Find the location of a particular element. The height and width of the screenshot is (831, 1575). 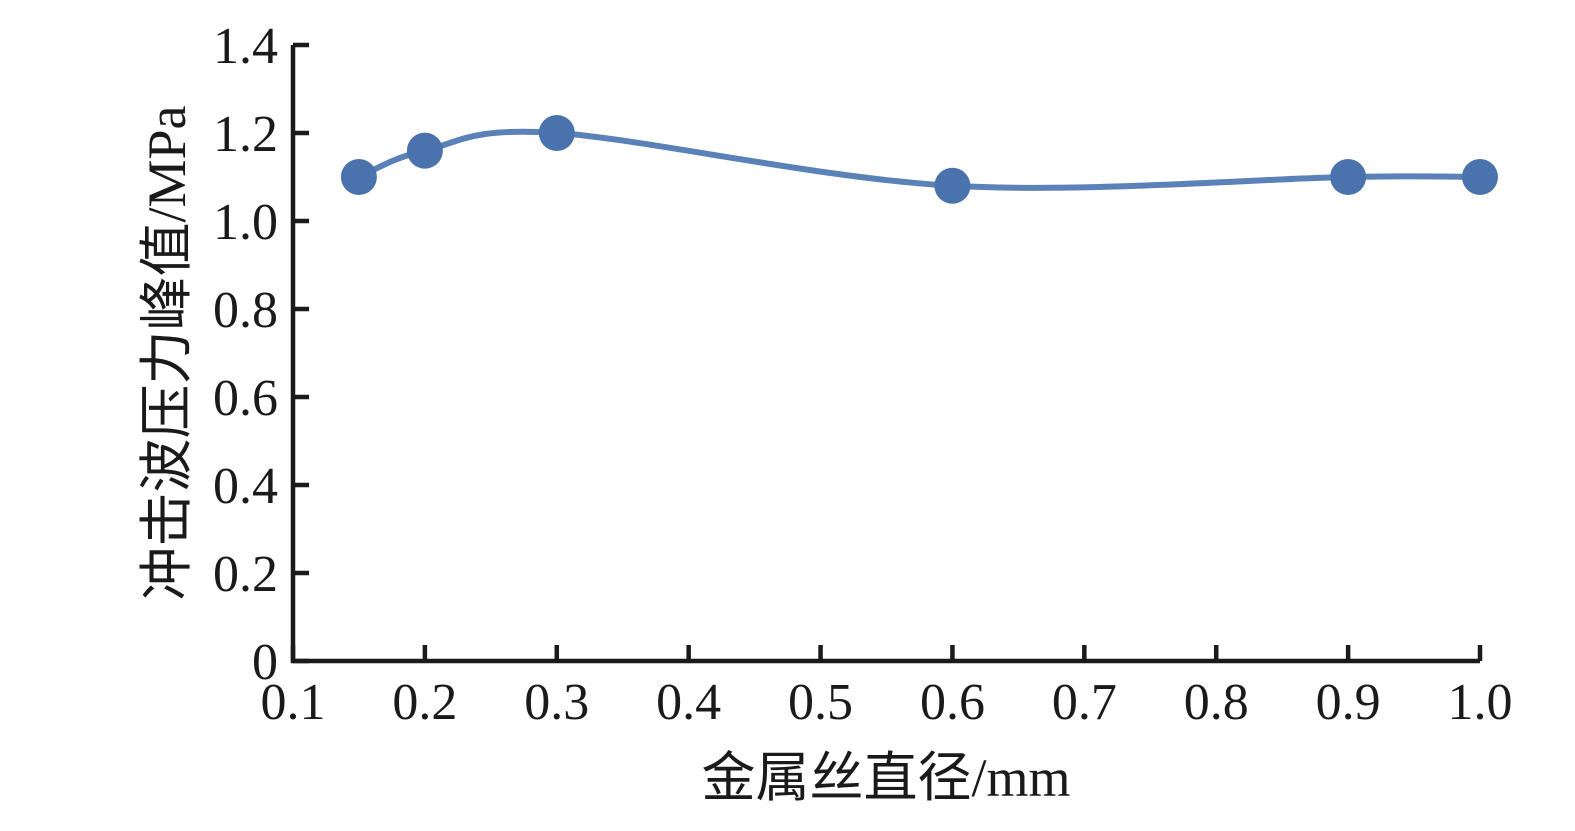

y-tick-label: 0.6 is located at coordinates (245, 398).